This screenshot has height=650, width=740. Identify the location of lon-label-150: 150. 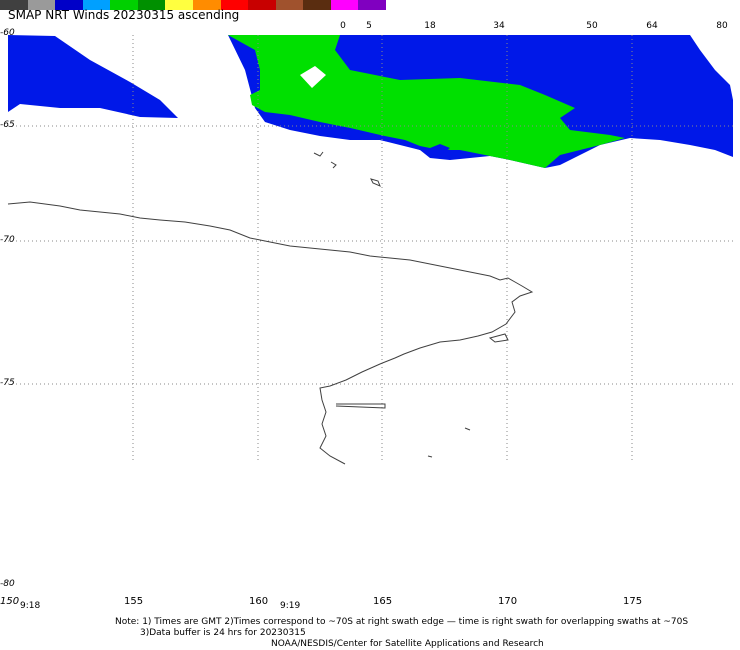
(10, 601).